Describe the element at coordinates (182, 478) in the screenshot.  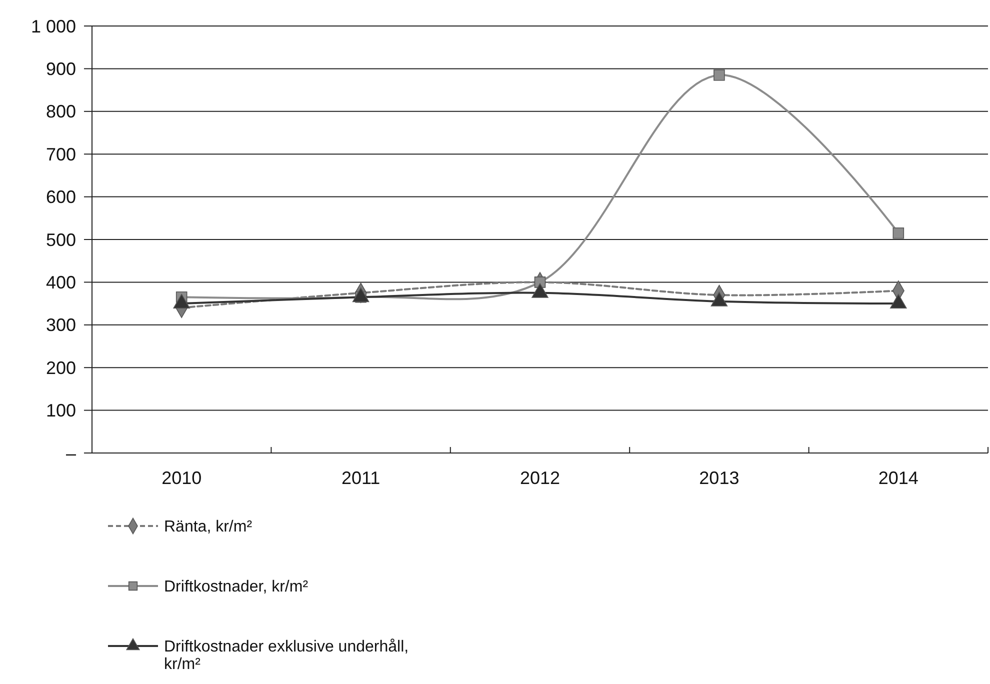
I see `x-tick-label: 2010` at that location.